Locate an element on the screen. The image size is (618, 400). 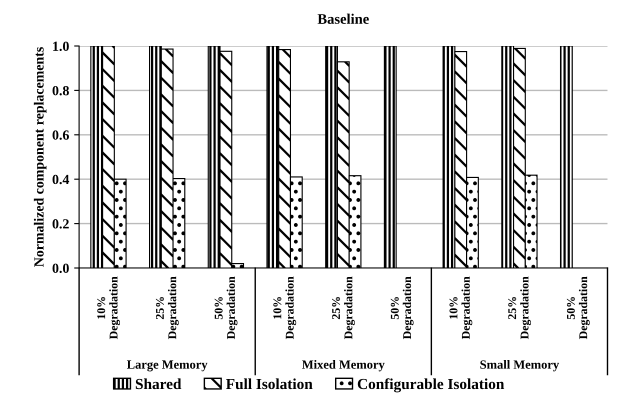
text: Mixed Memory is located at coordinates (343, 366).